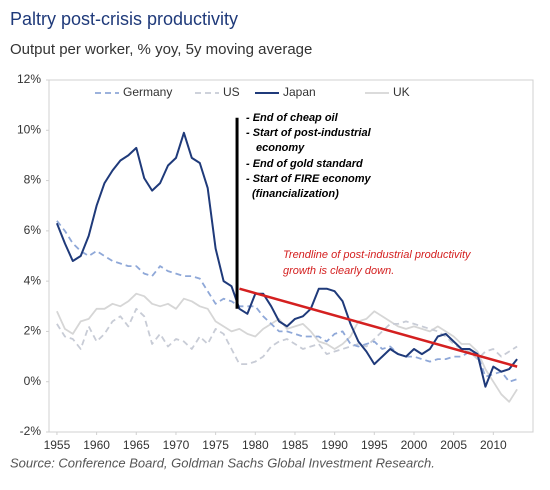 Image resolution: width=550 pixels, height=490 pixels. Describe the element at coordinates (136, 445) in the screenshot. I see `x-tick-label: 1965` at that location.